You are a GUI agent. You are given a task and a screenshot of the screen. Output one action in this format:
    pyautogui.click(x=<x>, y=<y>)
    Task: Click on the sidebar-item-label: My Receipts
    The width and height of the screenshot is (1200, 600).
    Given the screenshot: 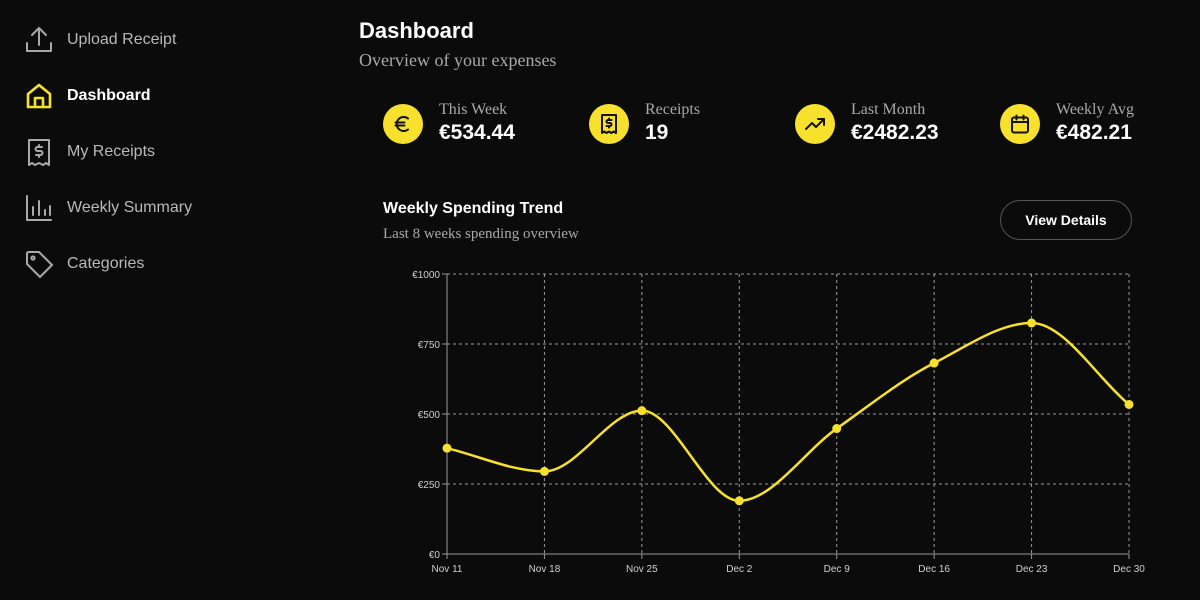 What is the action you would take?
    pyautogui.click(x=111, y=151)
    